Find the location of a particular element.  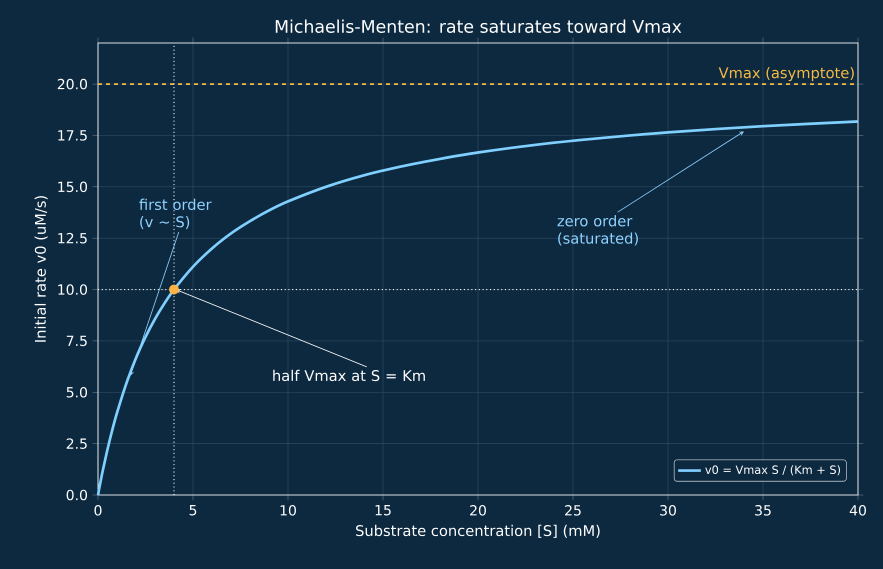

legend-label: v0 = Vmax S / (Km + S) is located at coordinates (772, 470).